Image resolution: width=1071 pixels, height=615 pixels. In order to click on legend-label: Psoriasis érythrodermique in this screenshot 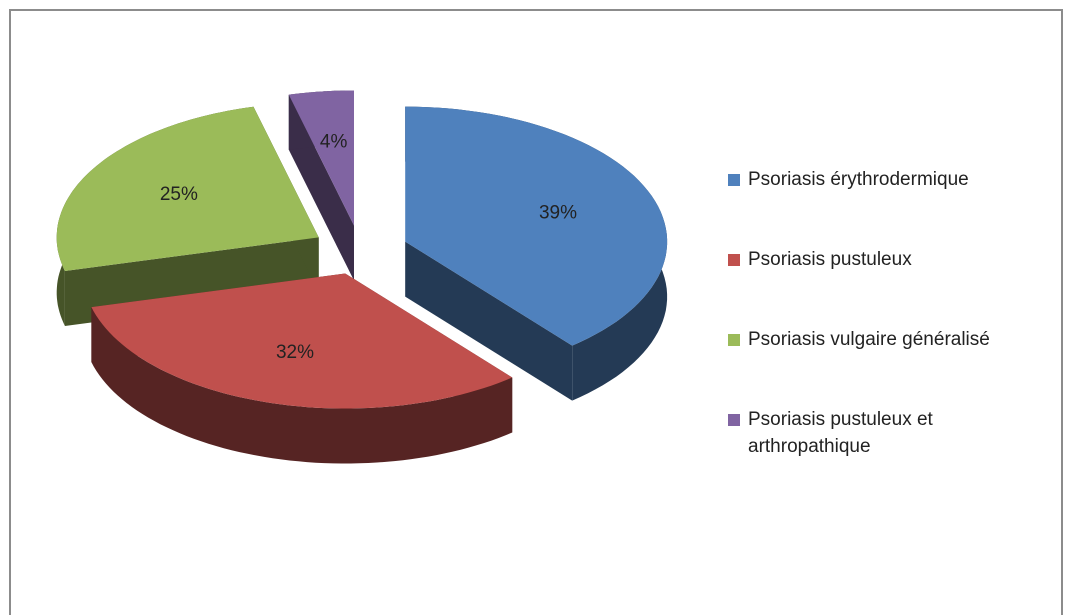, I will do `click(858, 179)`.